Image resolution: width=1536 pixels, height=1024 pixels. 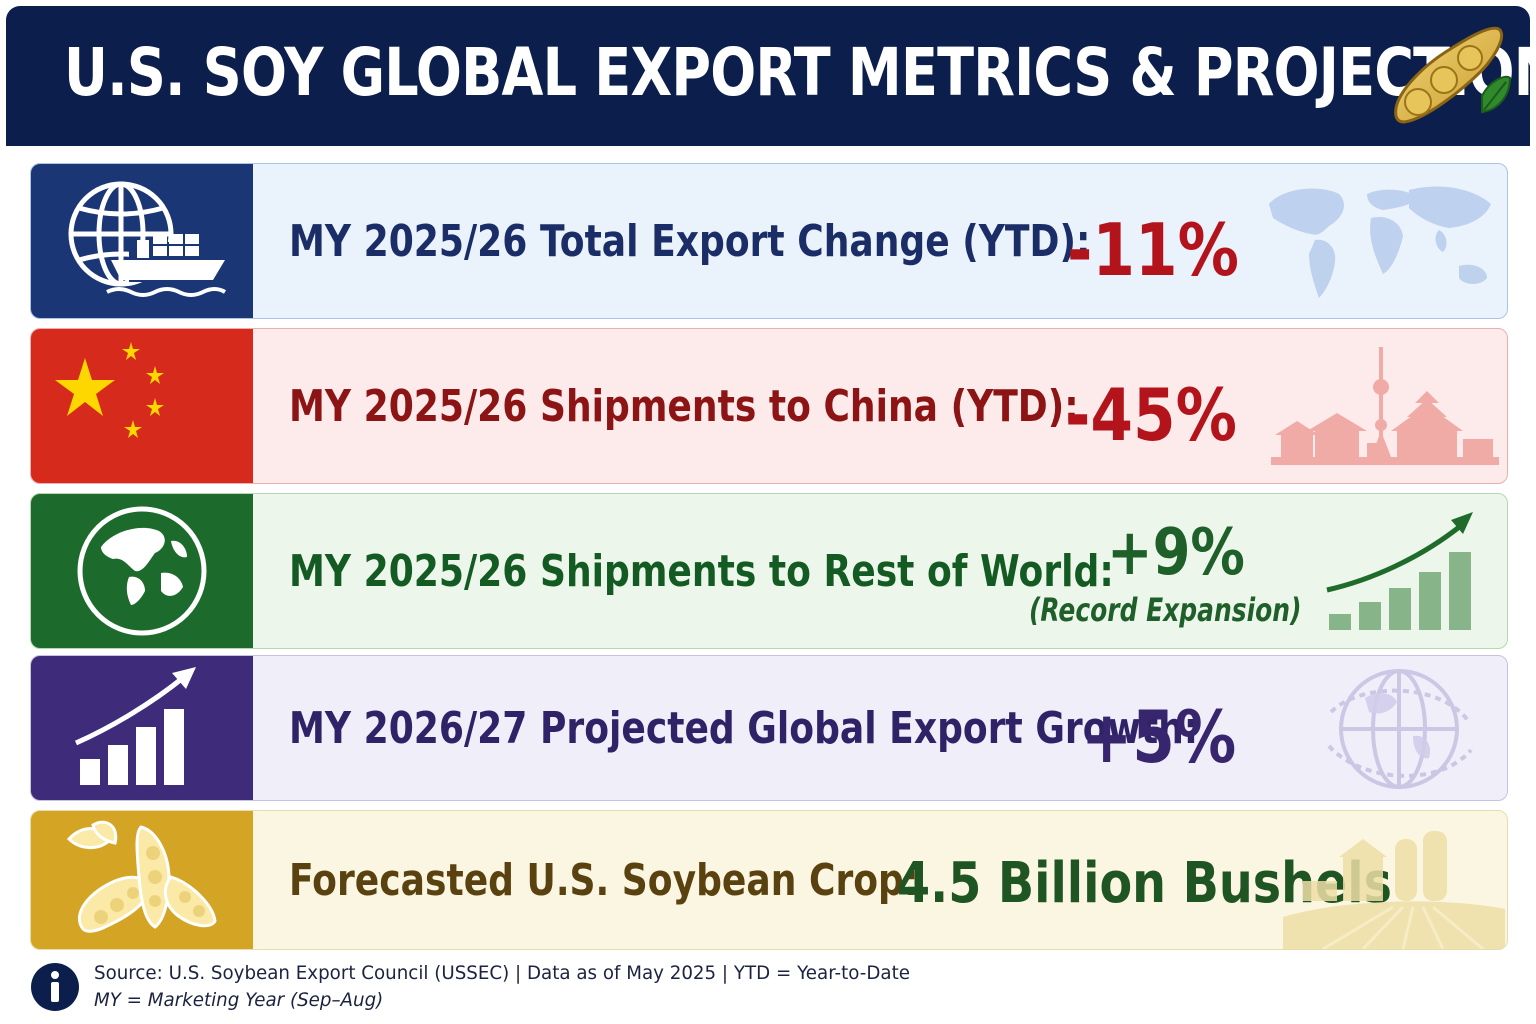 I want to click on globe-cargo-ship-icon, so click(x=147, y=239).